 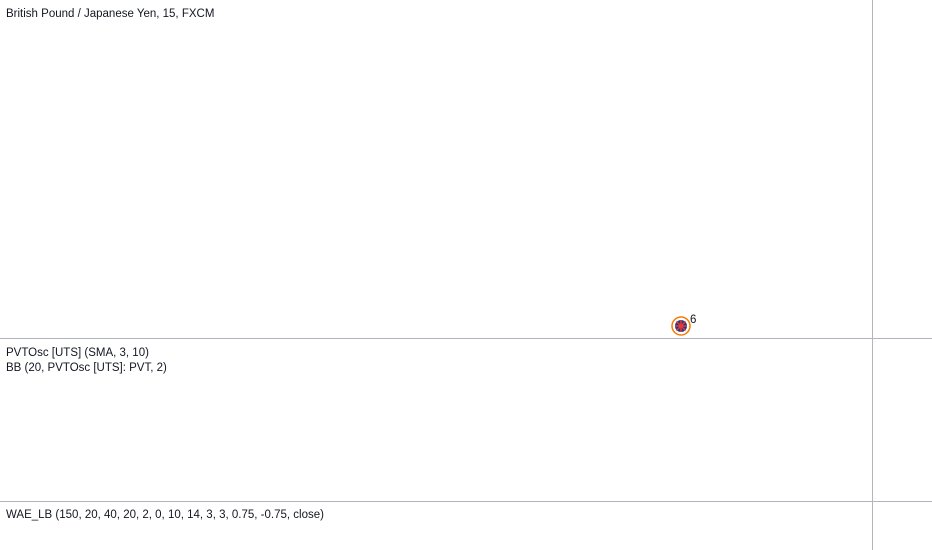 I want to click on events-badge: 6, so click(x=683, y=325).